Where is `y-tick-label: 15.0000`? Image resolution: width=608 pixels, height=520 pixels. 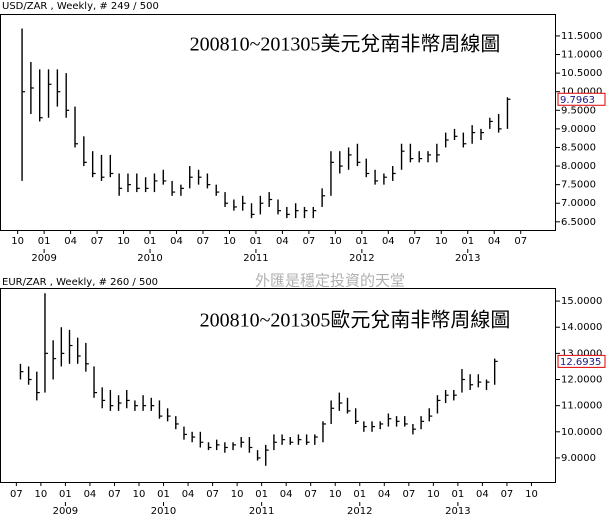
y-tick-label: 15.0000 is located at coordinates (581, 301).